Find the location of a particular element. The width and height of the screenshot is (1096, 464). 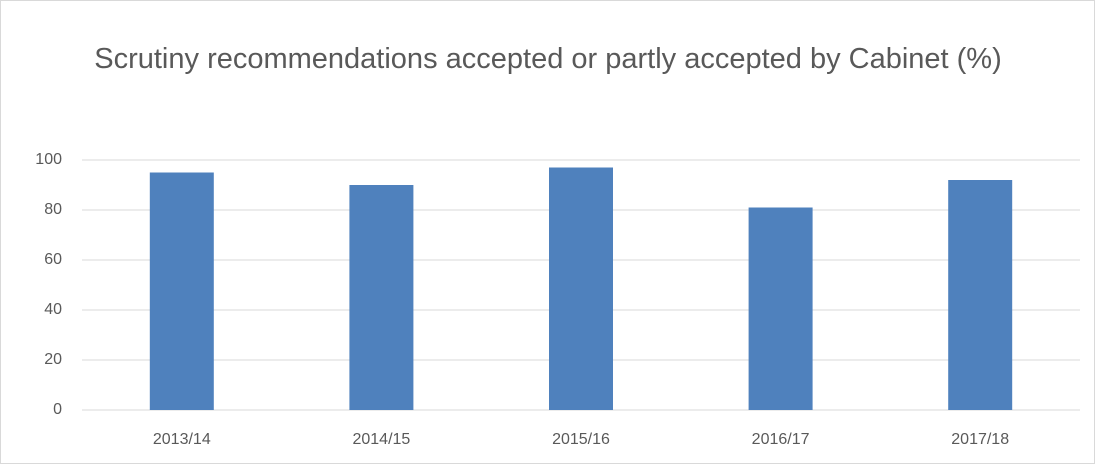

x-tick-label: 2016/17 is located at coordinates (781, 439).